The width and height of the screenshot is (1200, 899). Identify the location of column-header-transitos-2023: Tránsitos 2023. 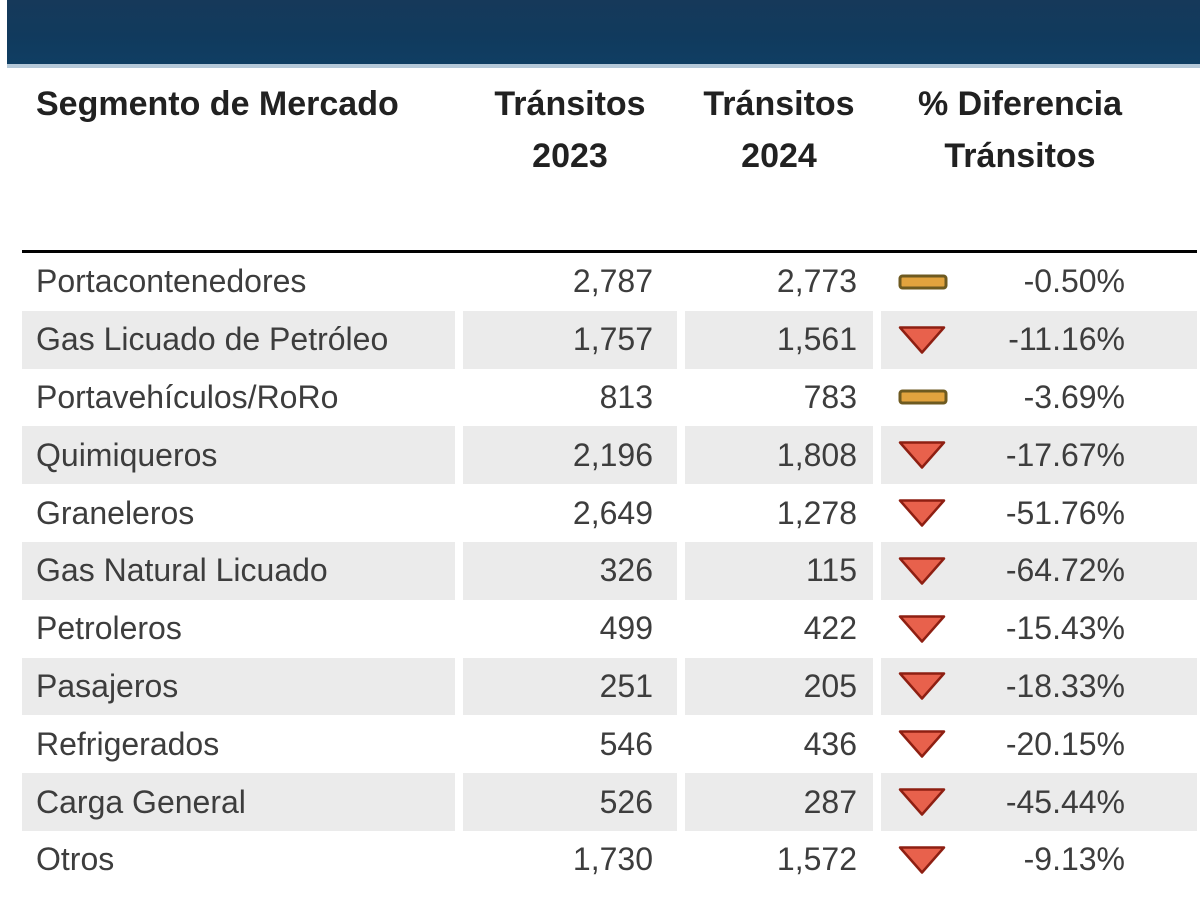
(570, 164).